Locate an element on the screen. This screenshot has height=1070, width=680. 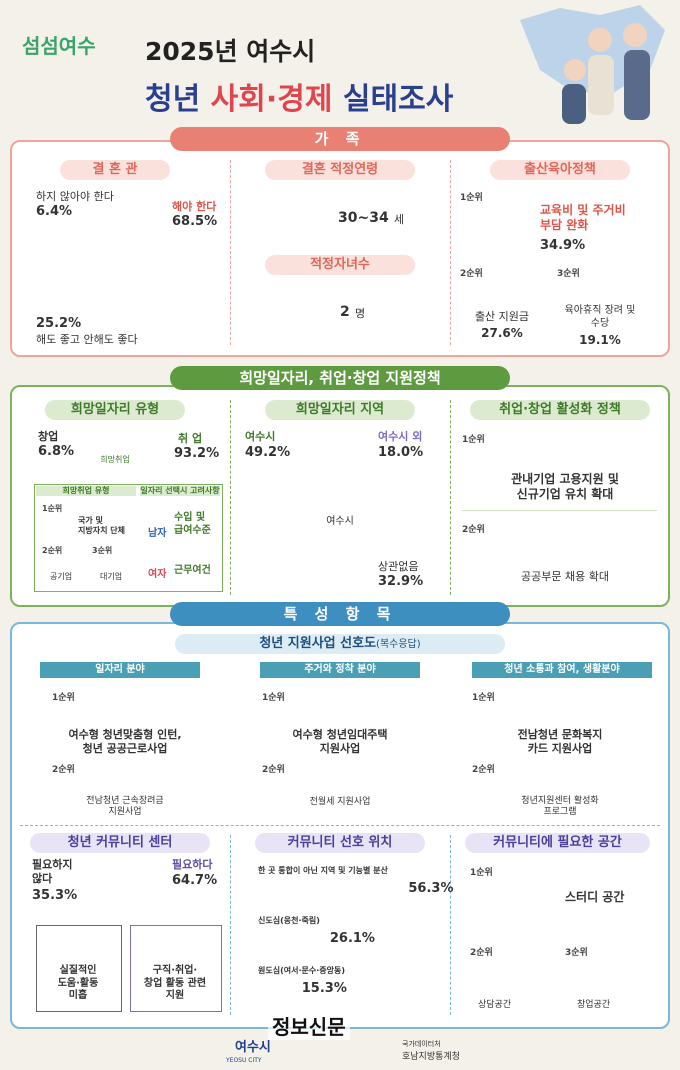
donut-label: 필요하지 않다 is located at coordinates (52, 871).